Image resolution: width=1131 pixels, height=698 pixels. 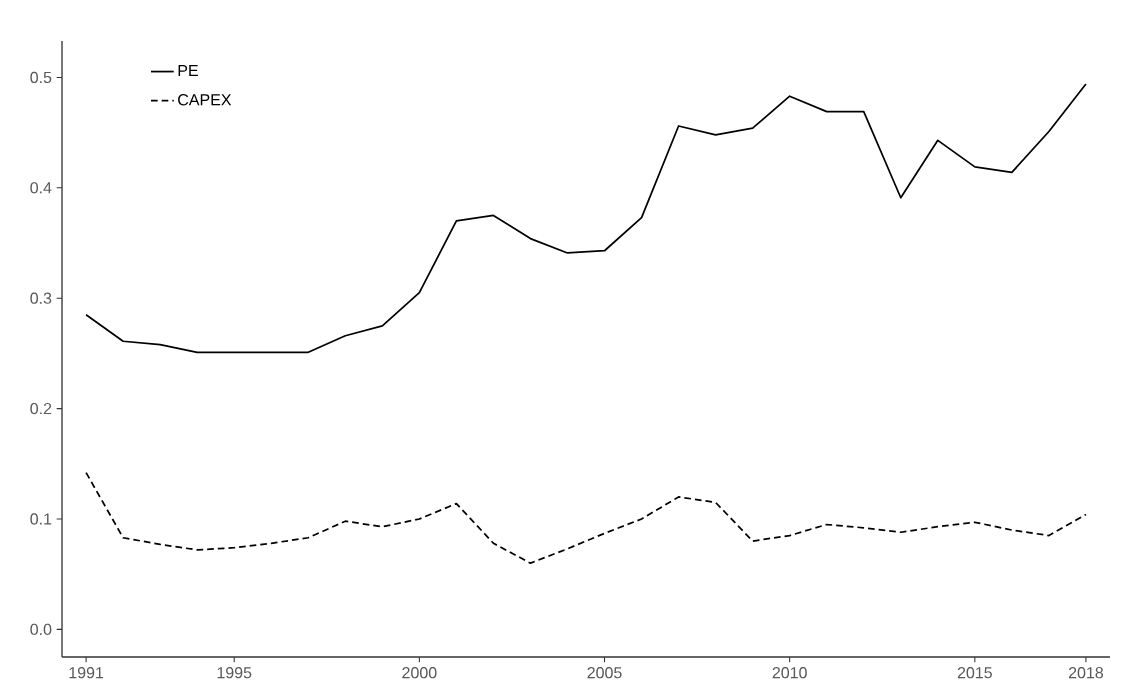 I want to click on legend-label: CAPEX, so click(x=205, y=100).